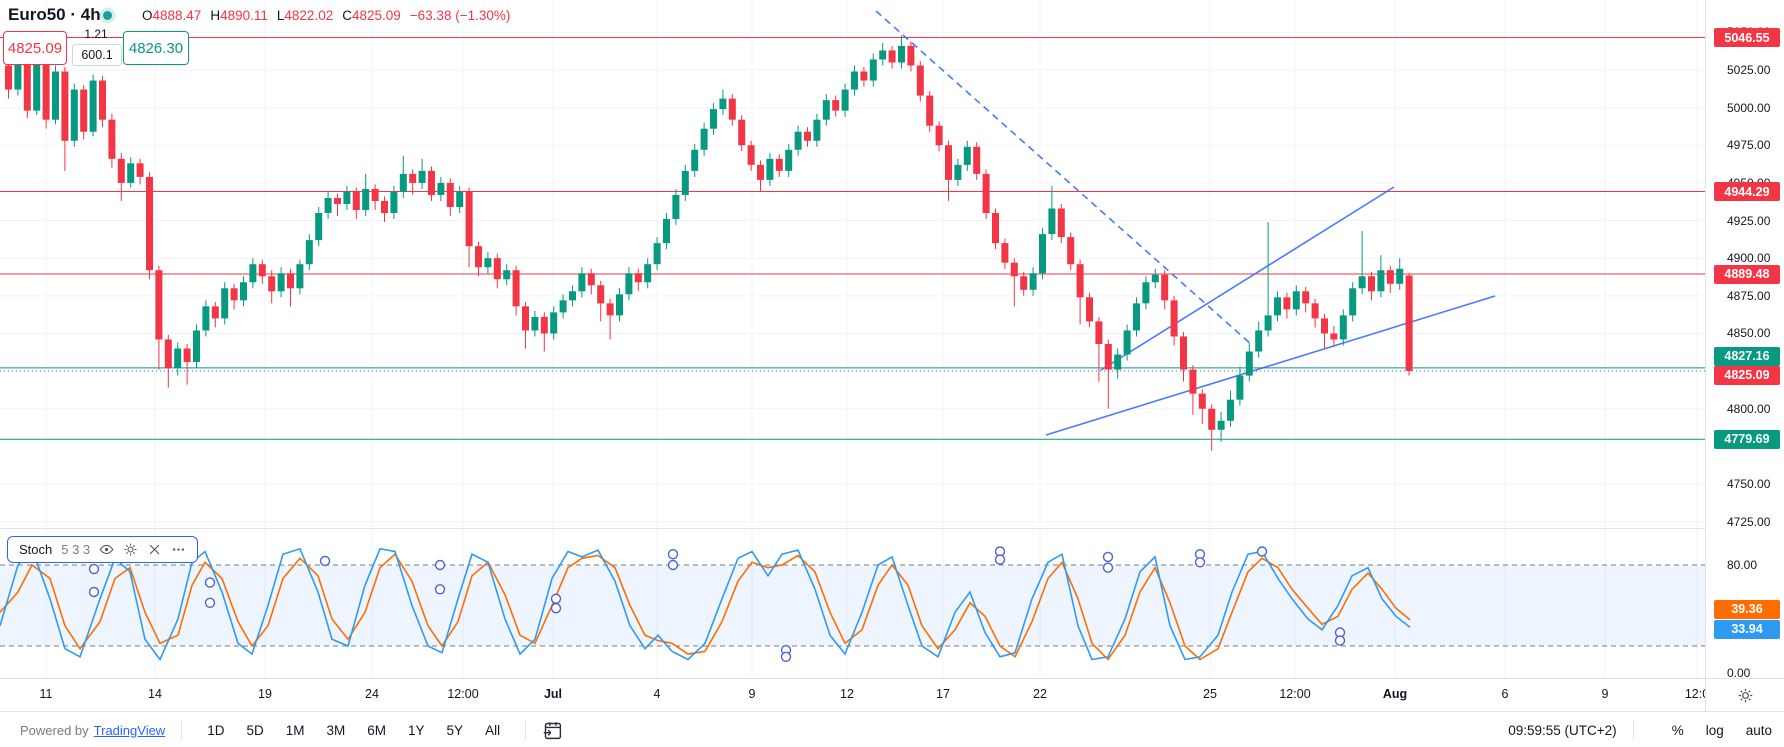 The width and height of the screenshot is (1784, 747). What do you see at coordinates (455, 730) in the screenshot?
I see `range-button-5y: 5Y` at bounding box center [455, 730].